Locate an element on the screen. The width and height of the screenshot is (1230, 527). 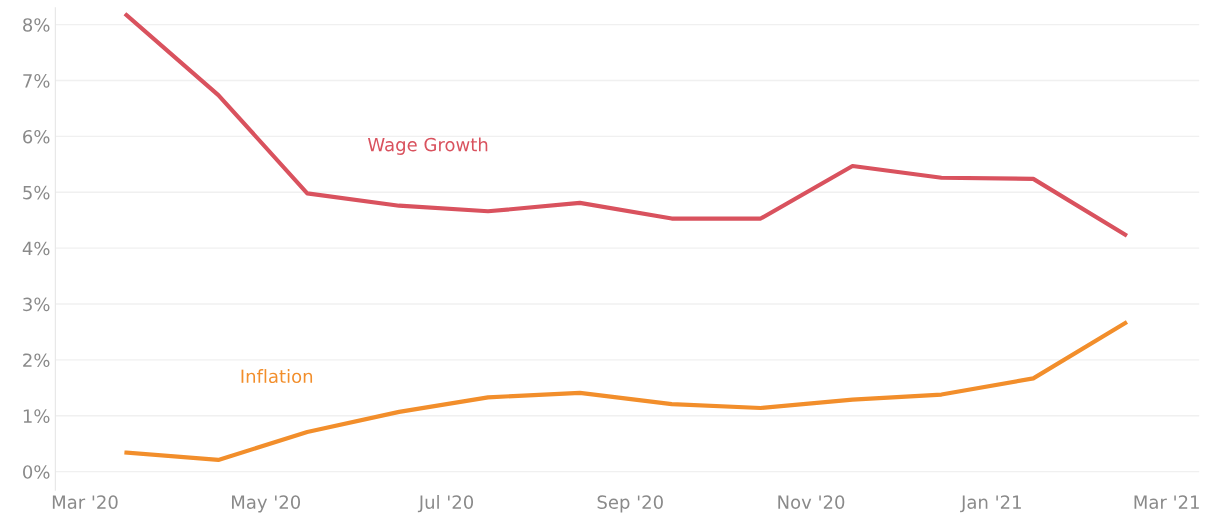
x-tick-label: May '20 is located at coordinates (266, 504).